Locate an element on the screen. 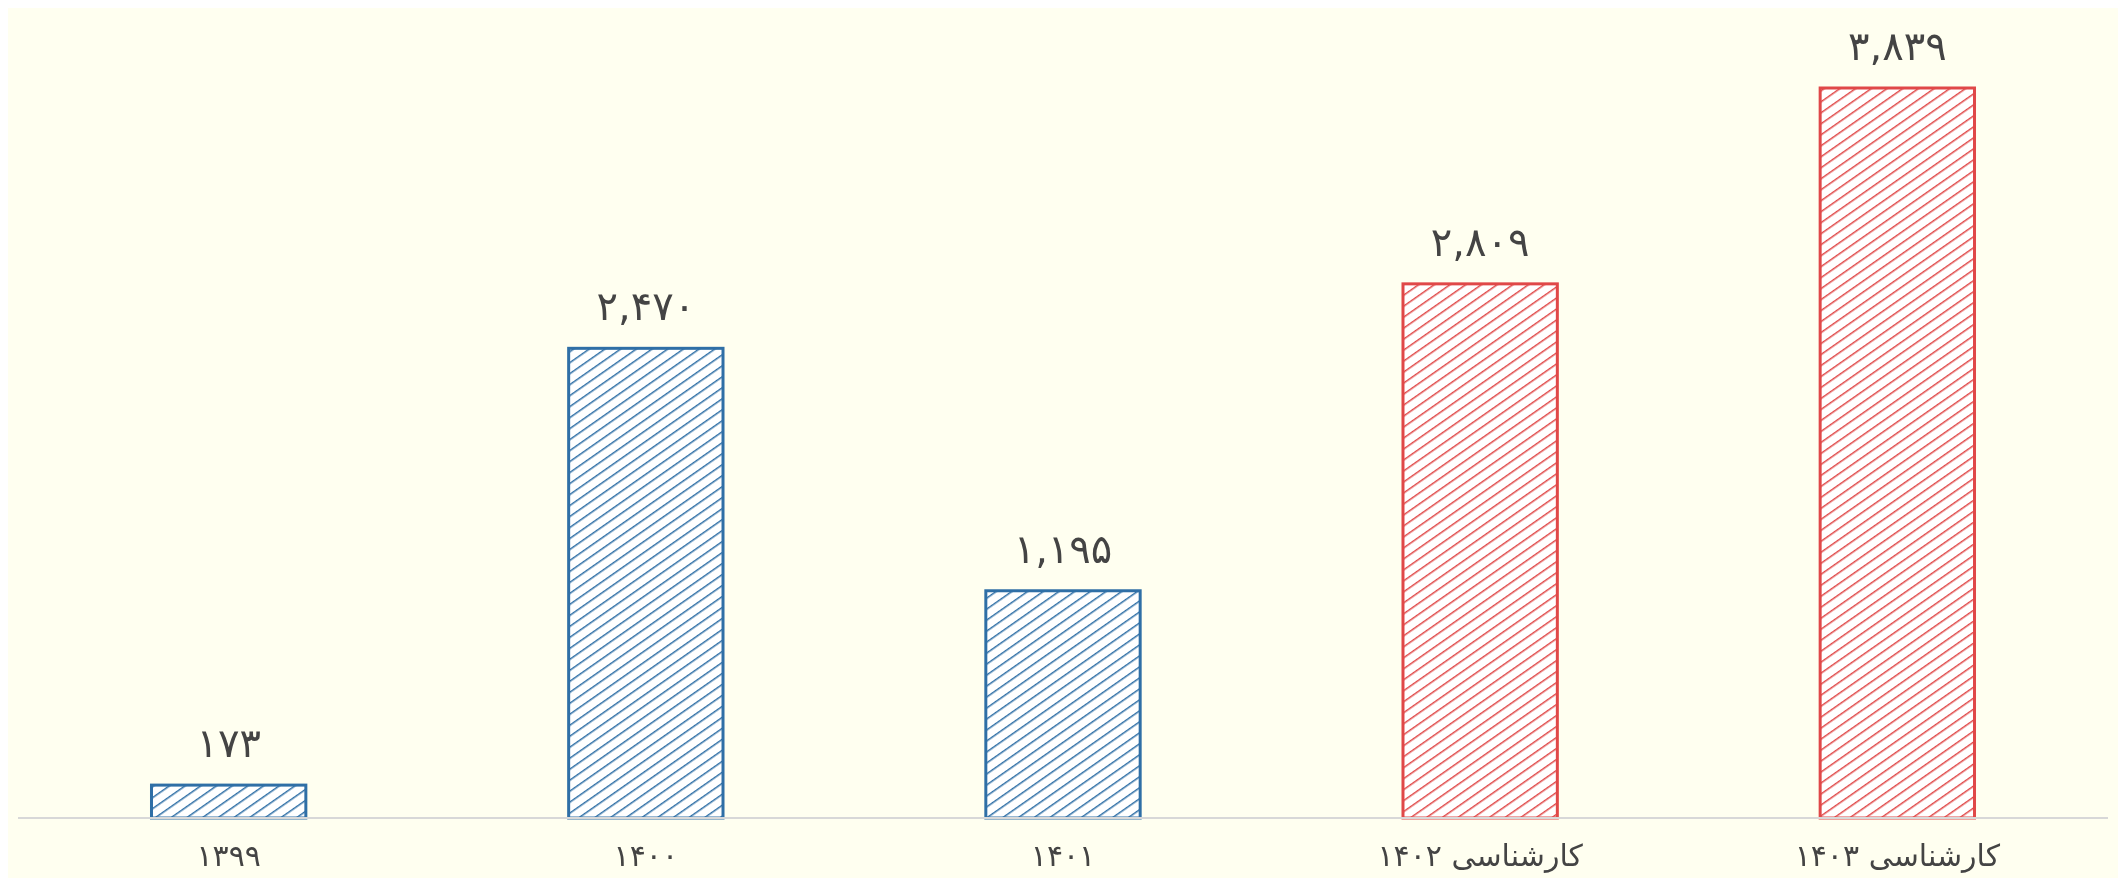 This screenshot has width=2126, height=887. x-tick-label: ۱۳۹۹ is located at coordinates (228, 855).